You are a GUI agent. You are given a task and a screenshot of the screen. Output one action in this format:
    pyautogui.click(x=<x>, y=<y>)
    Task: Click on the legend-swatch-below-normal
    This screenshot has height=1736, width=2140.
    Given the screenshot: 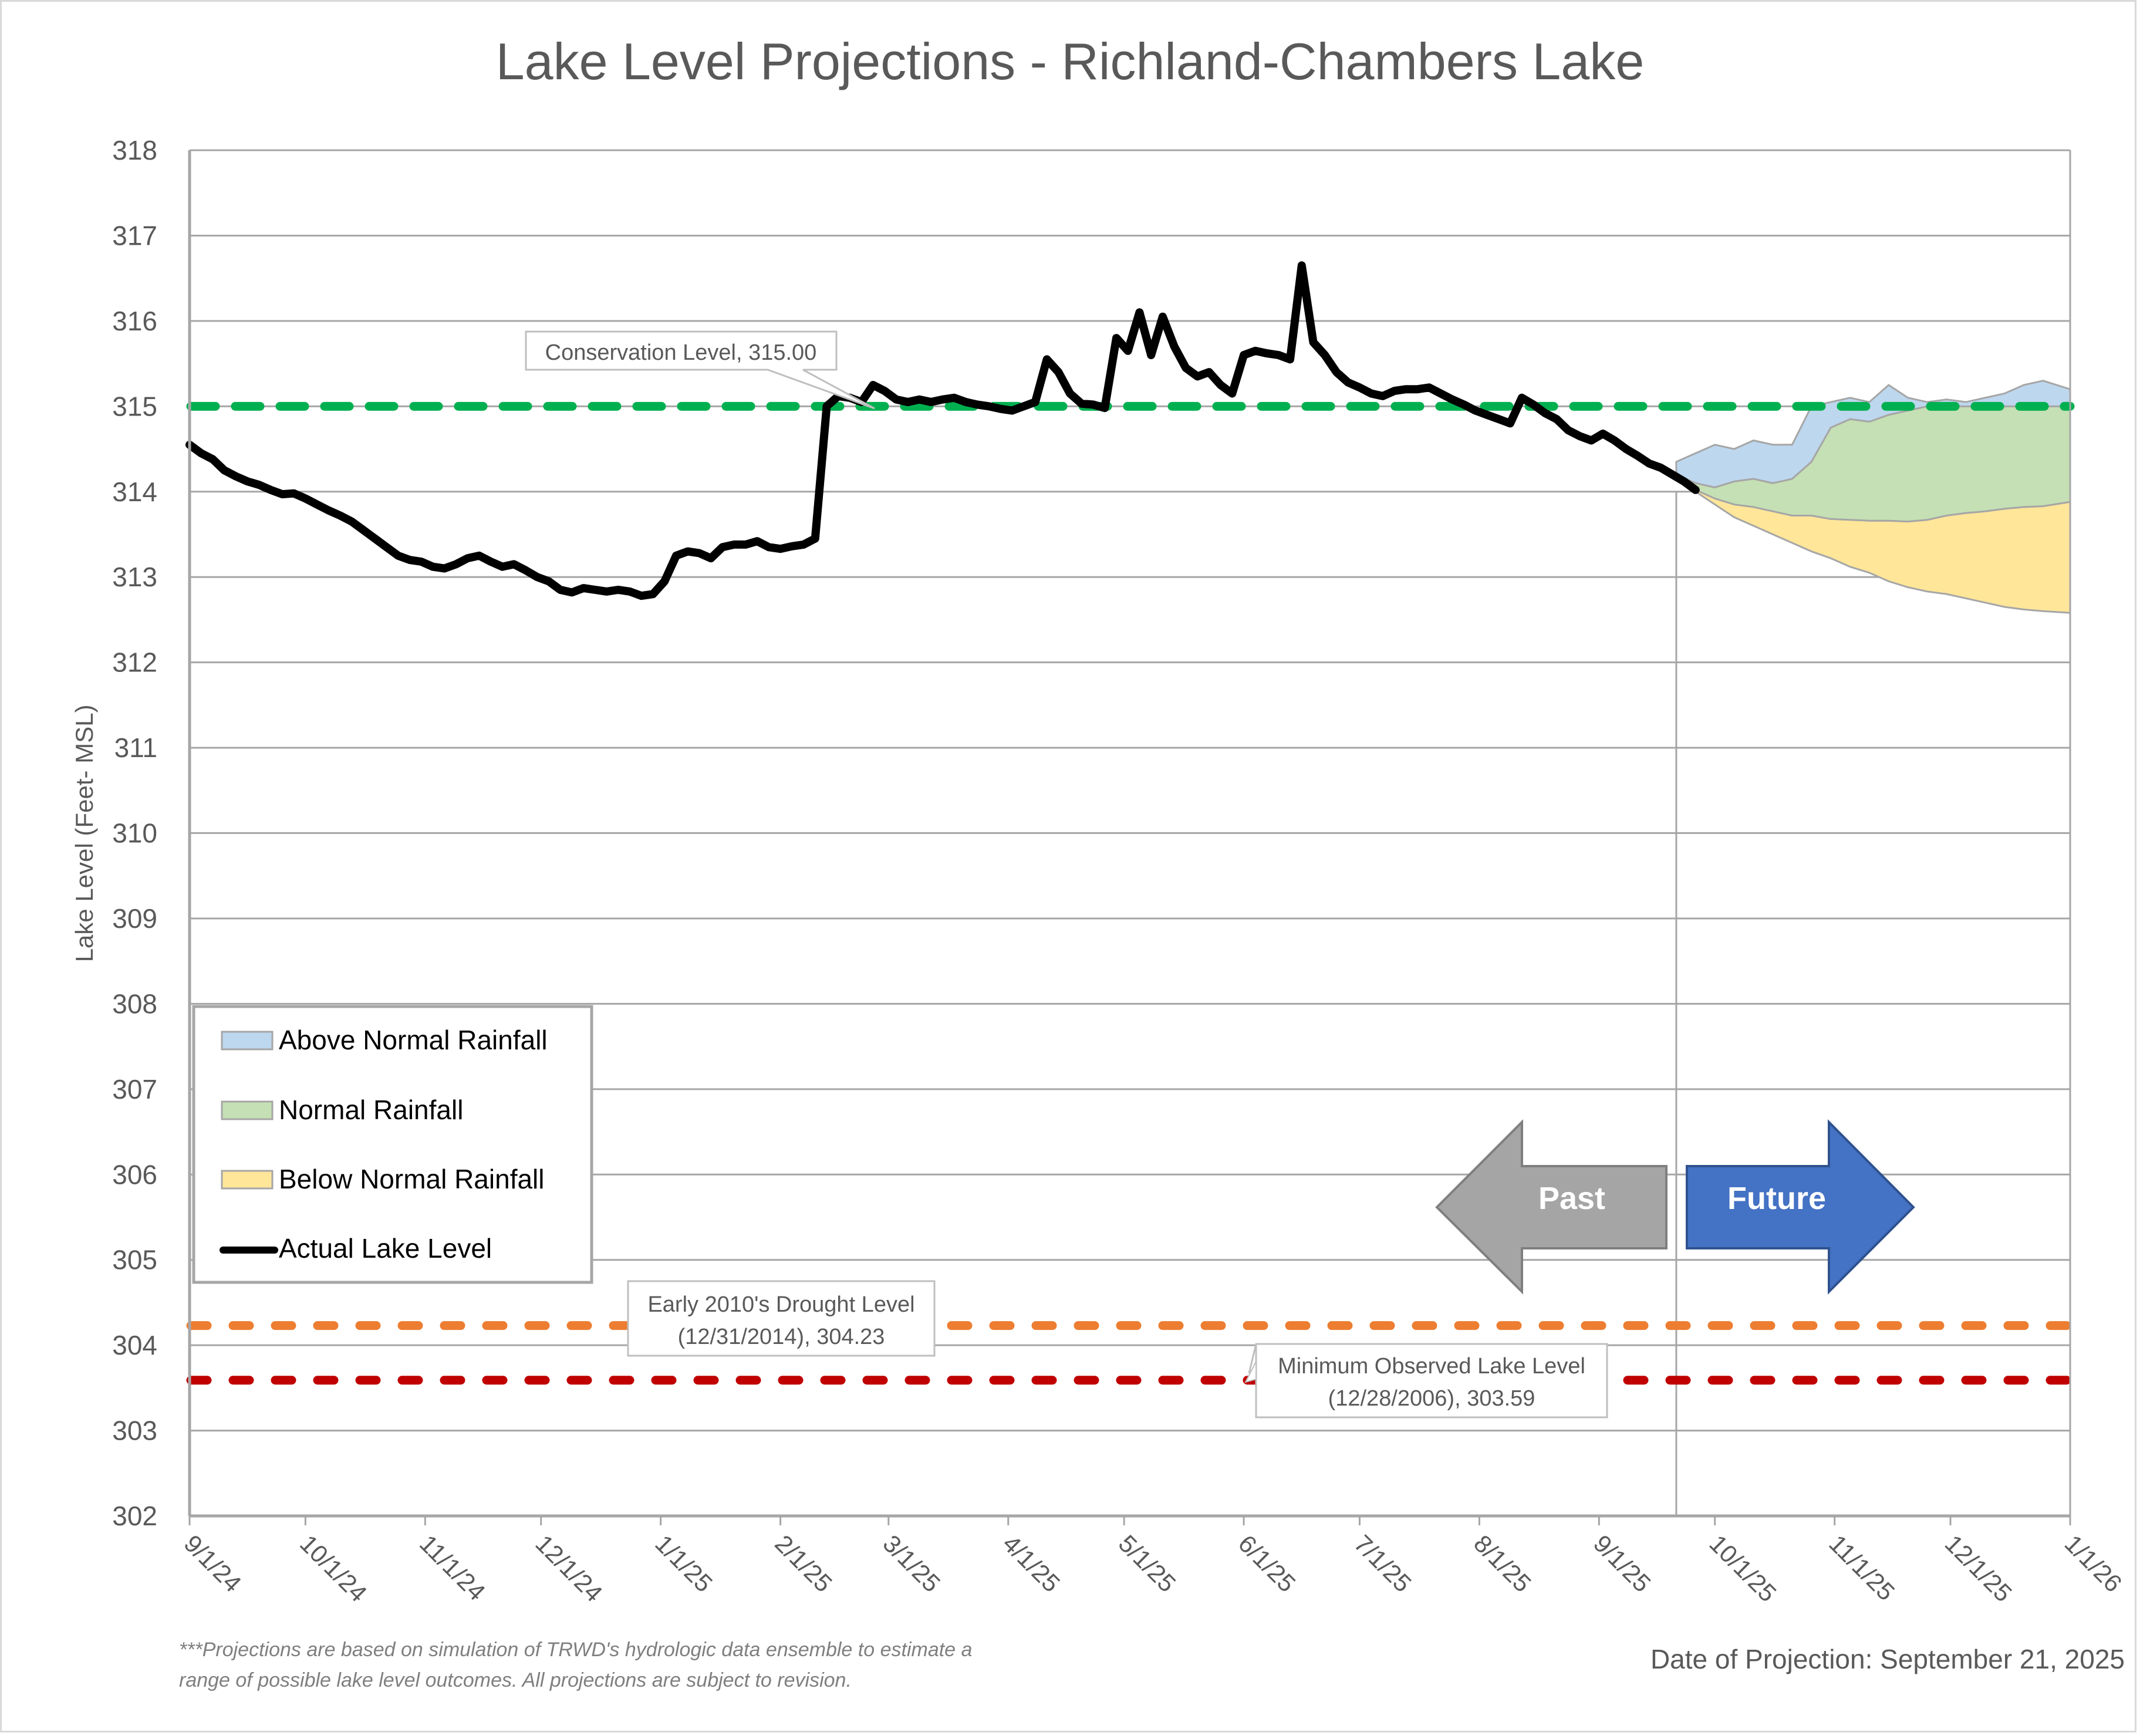 What is the action you would take?
    pyautogui.click(x=247, y=1180)
    